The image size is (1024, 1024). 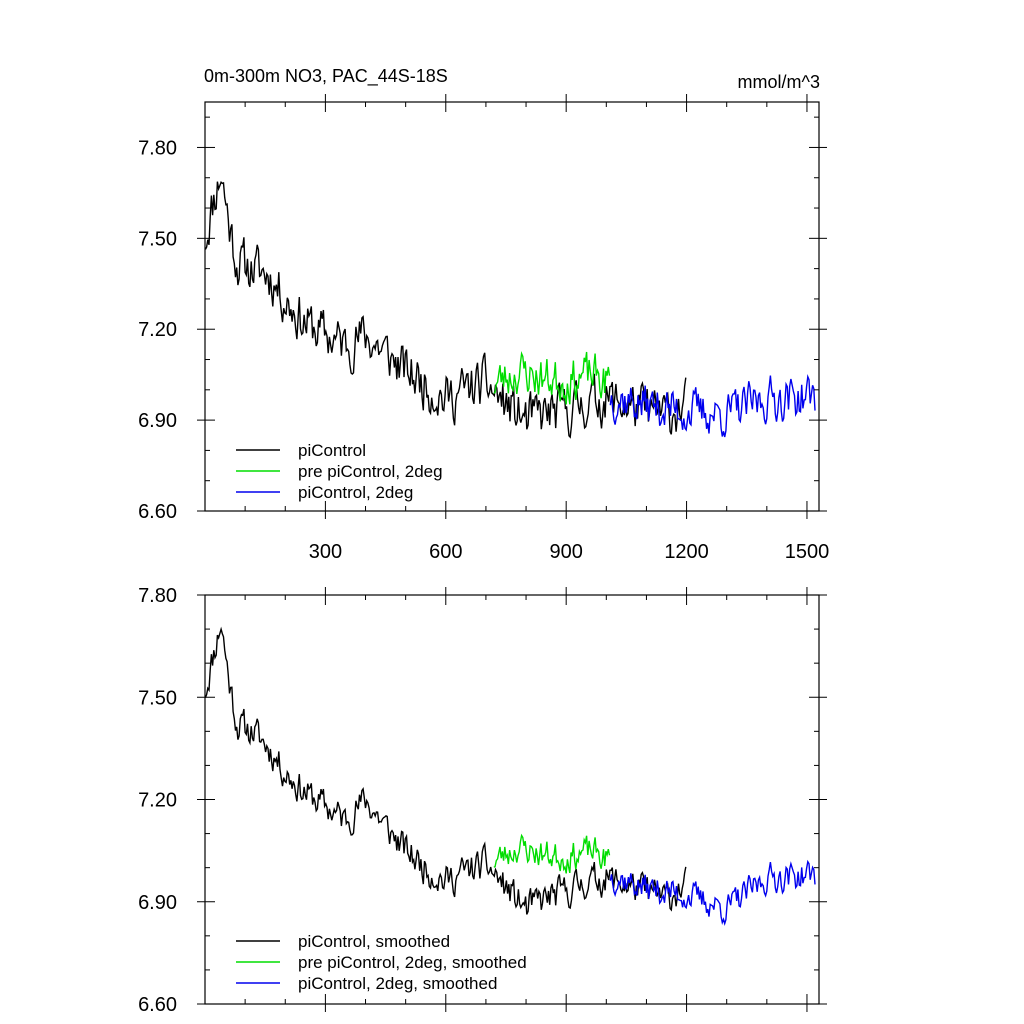 What do you see at coordinates (397, 983) in the screenshot?
I see `legend-label: piControl, 2deg, smoothed` at bounding box center [397, 983].